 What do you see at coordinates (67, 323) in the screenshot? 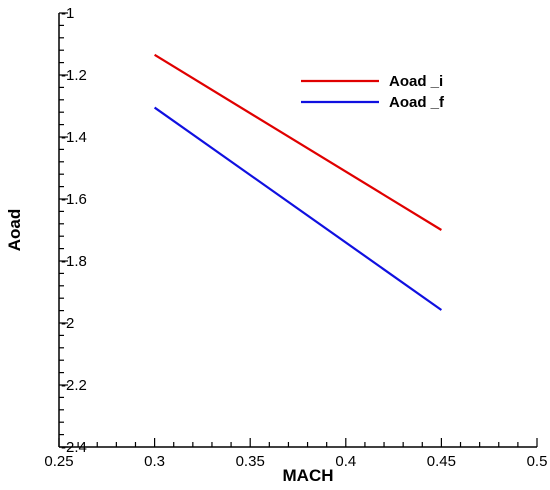
I see `y-tick-label: -2` at bounding box center [67, 323].